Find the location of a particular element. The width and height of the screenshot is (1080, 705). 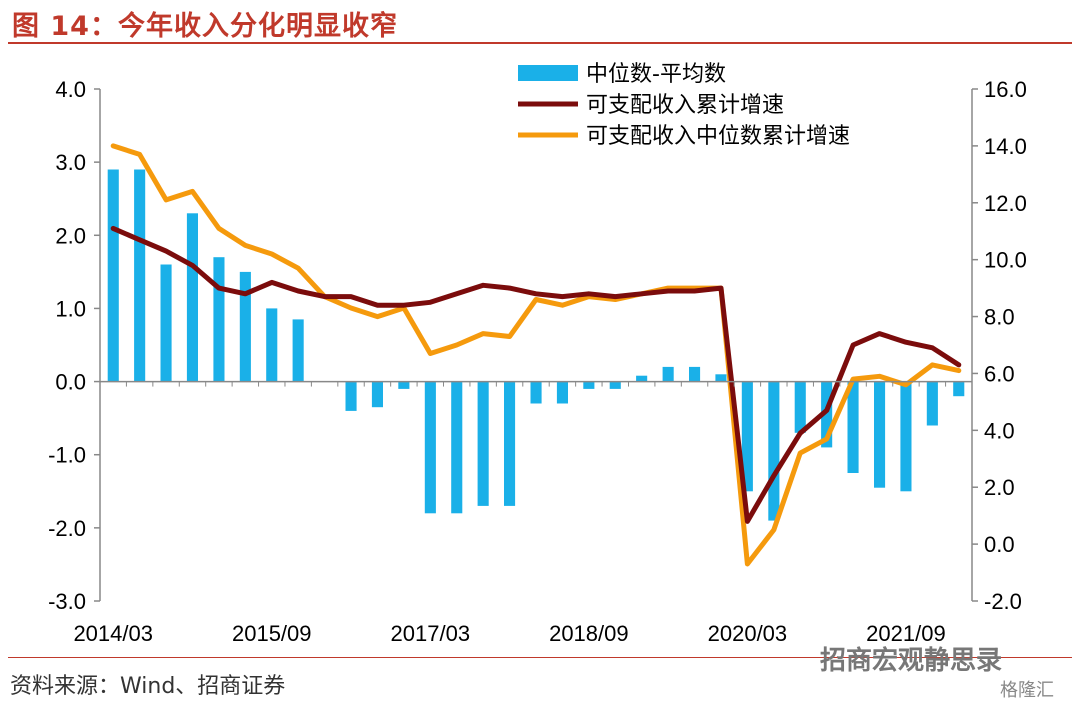

right-tick-label: 0.0 is located at coordinates (999, 544).